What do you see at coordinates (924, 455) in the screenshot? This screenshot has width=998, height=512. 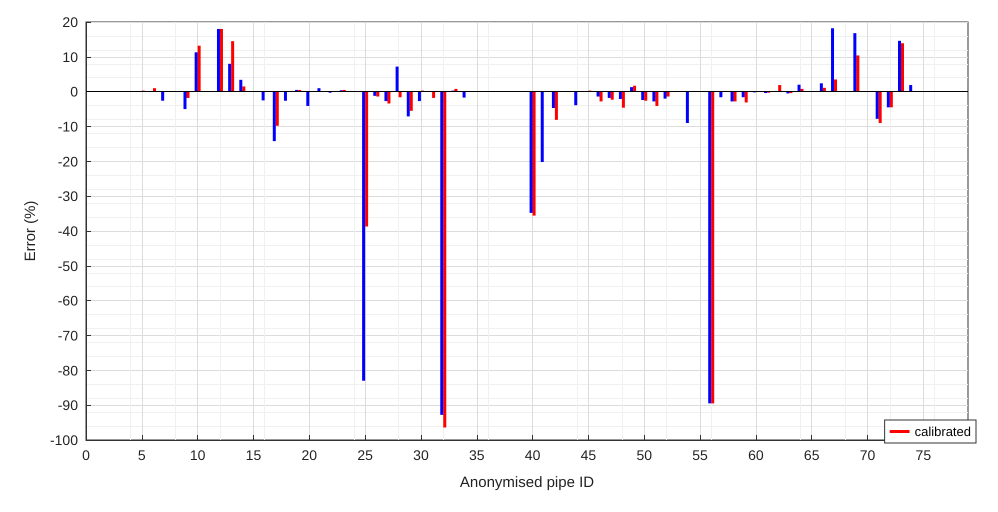 I see `x-tick-label: 75` at bounding box center [924, 455].